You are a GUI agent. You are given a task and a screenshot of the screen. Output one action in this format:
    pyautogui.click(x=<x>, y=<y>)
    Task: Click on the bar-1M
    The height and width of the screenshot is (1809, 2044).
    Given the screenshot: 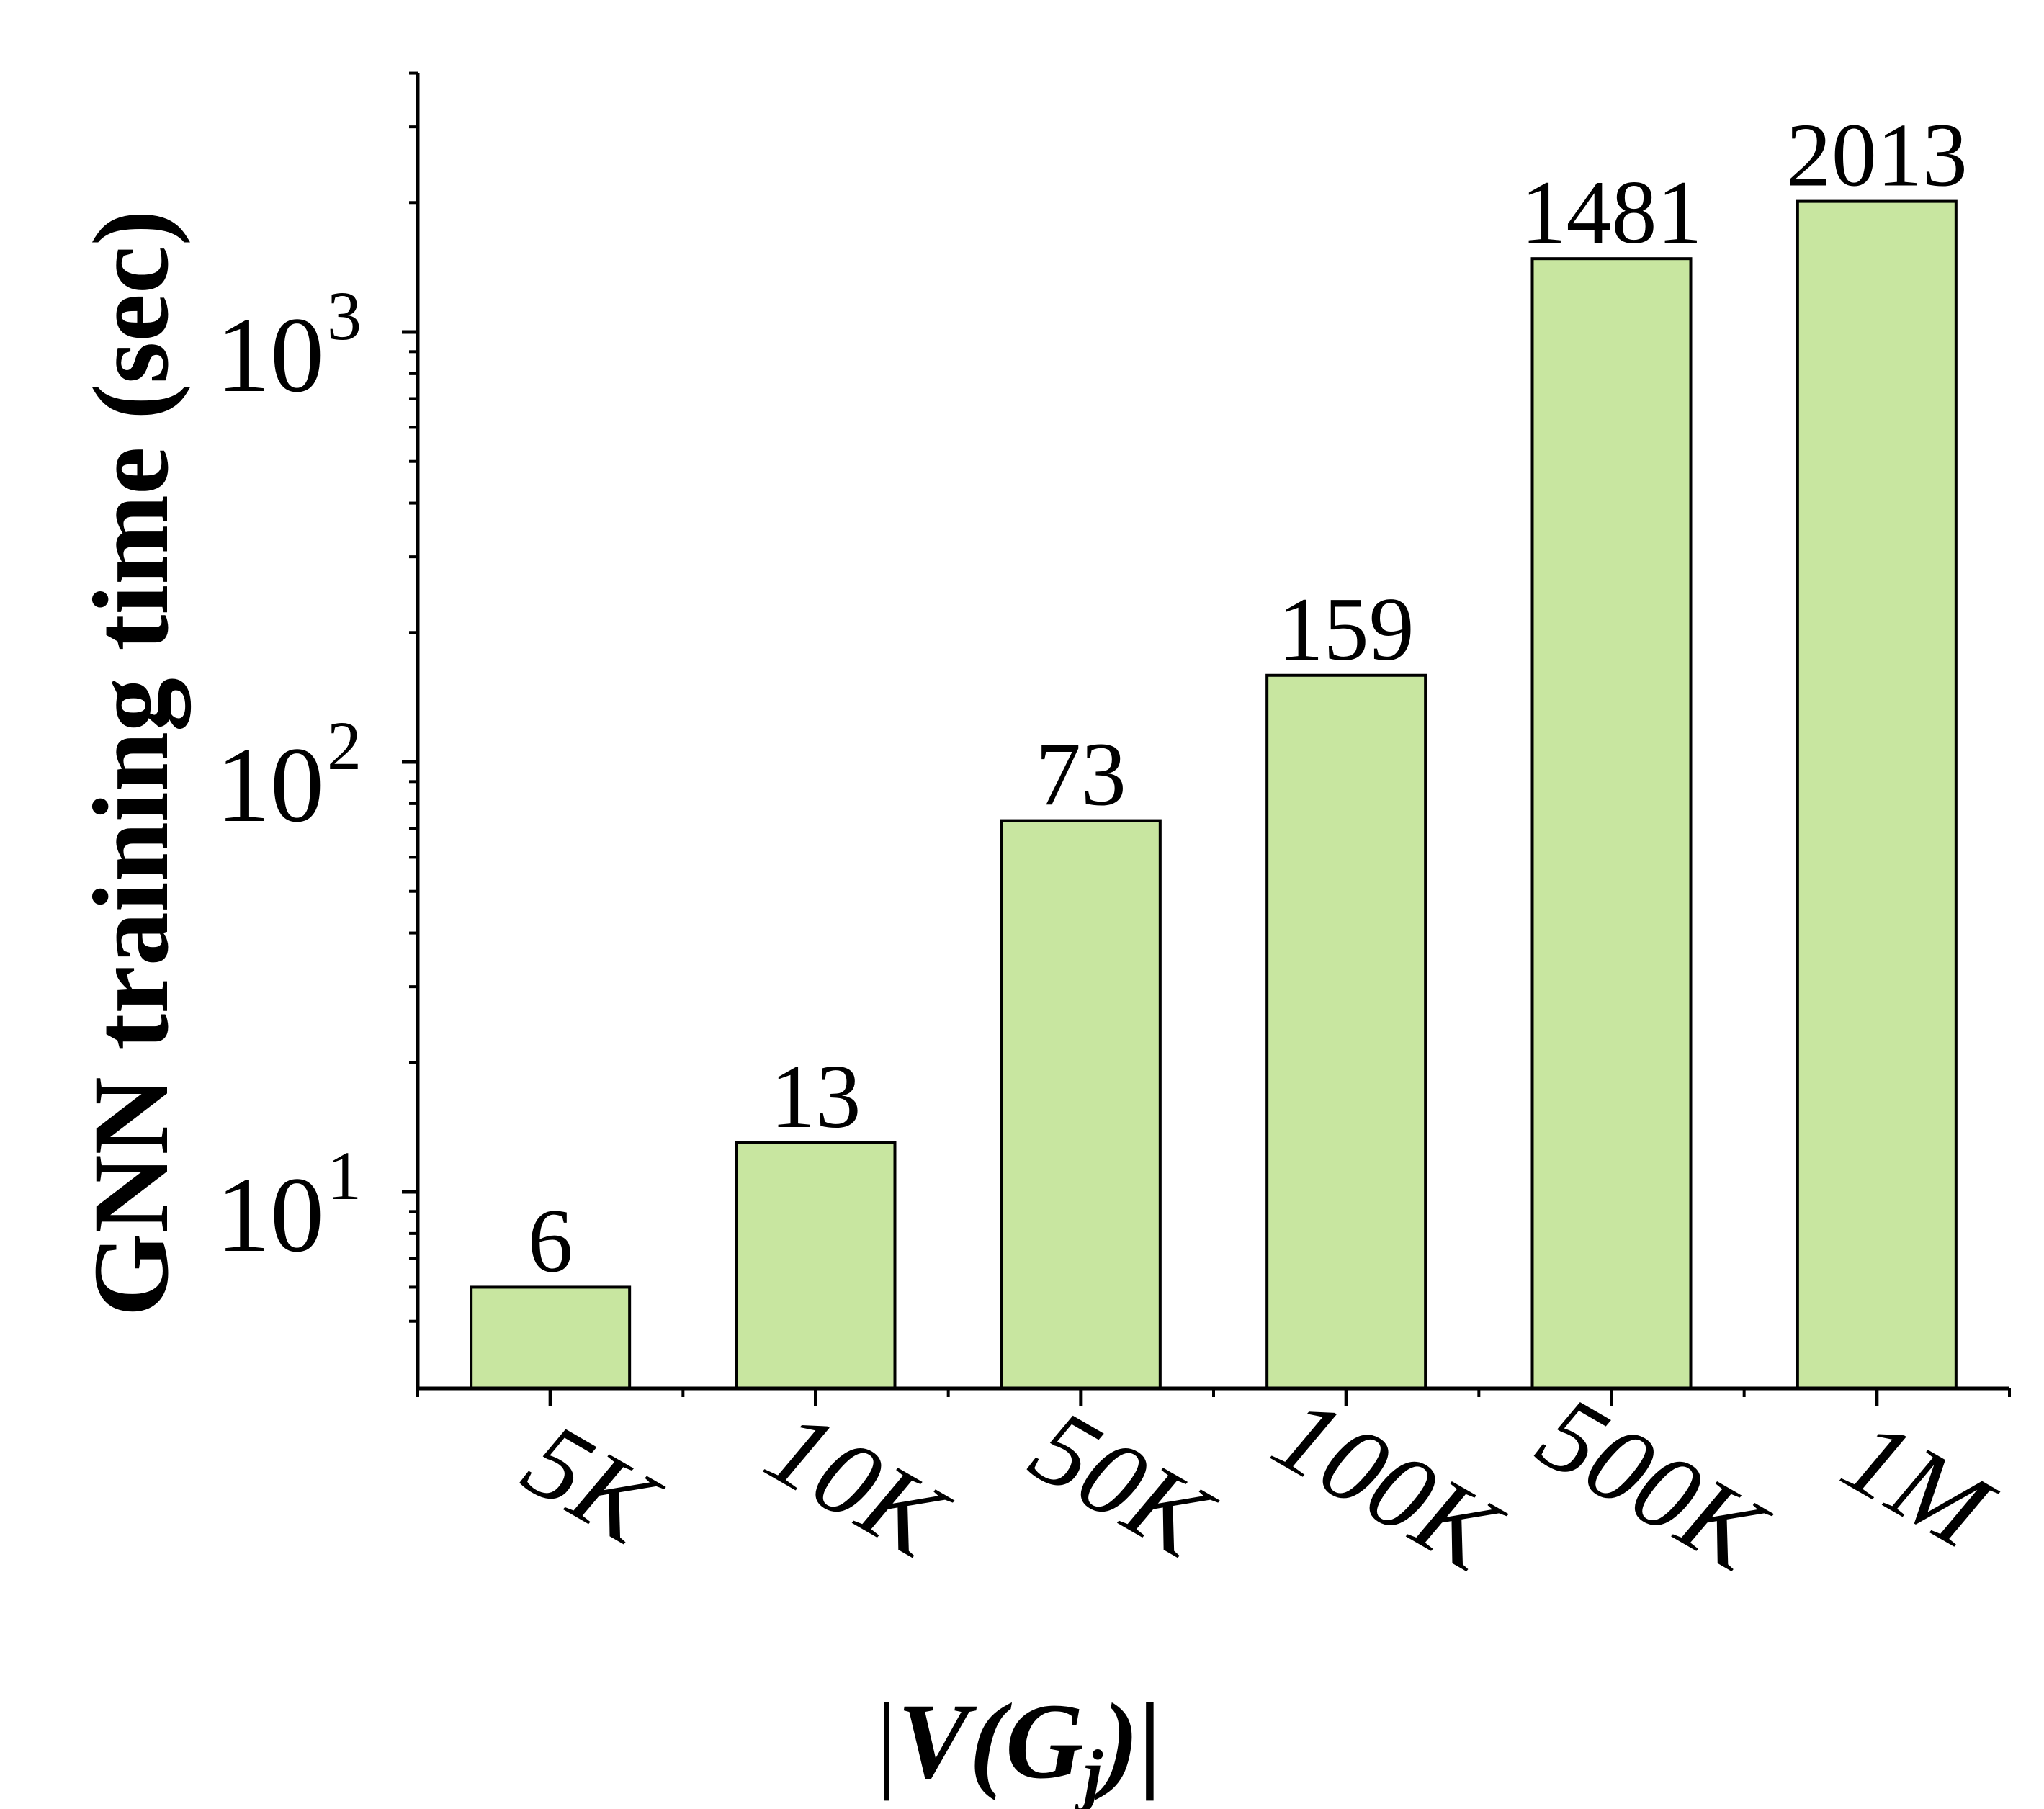 What is the action you would take?
    pyautogui.click(x=1877, y=795)
    